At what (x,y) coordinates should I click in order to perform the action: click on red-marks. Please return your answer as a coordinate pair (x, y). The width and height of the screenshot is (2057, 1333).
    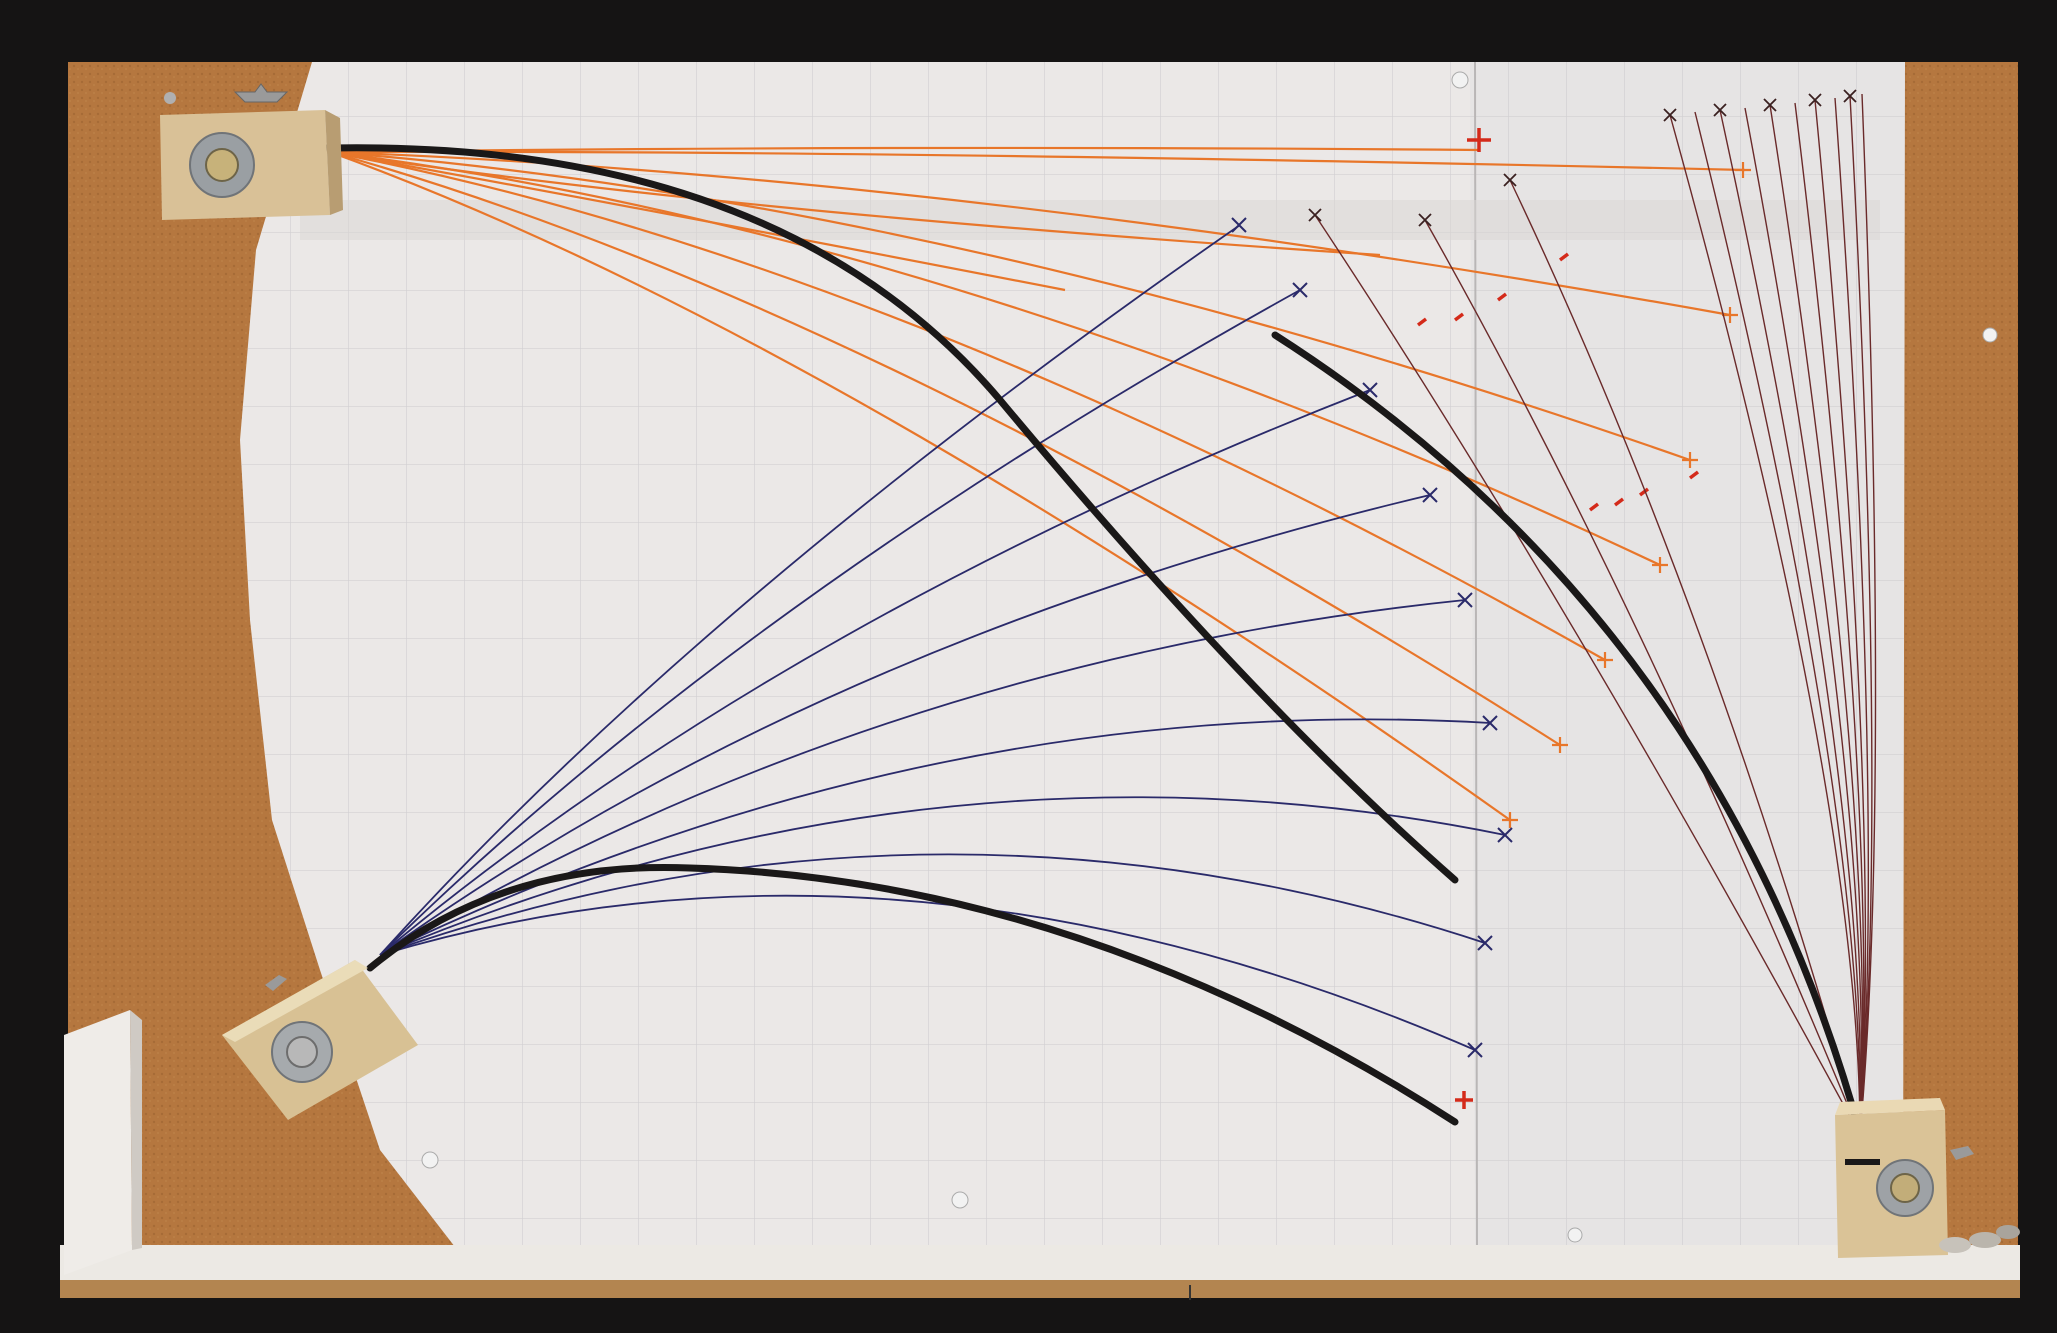
    Looking at the image, I should click on (1558, 618).